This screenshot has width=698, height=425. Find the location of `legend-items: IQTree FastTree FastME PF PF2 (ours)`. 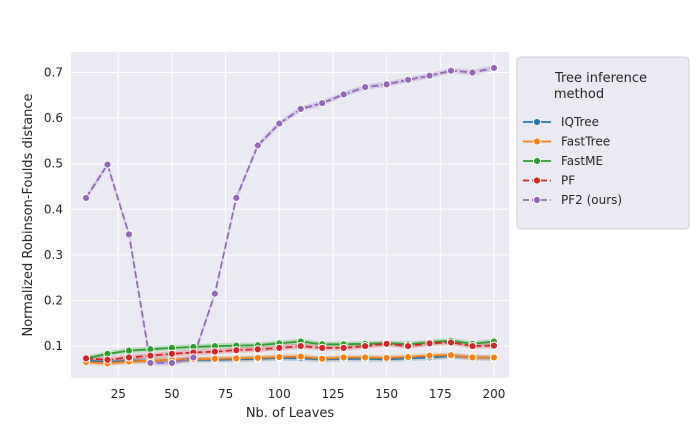

legend-items: IQTree FastTree FastME PF PF2 (ours) is located at coordinates (572, 161).